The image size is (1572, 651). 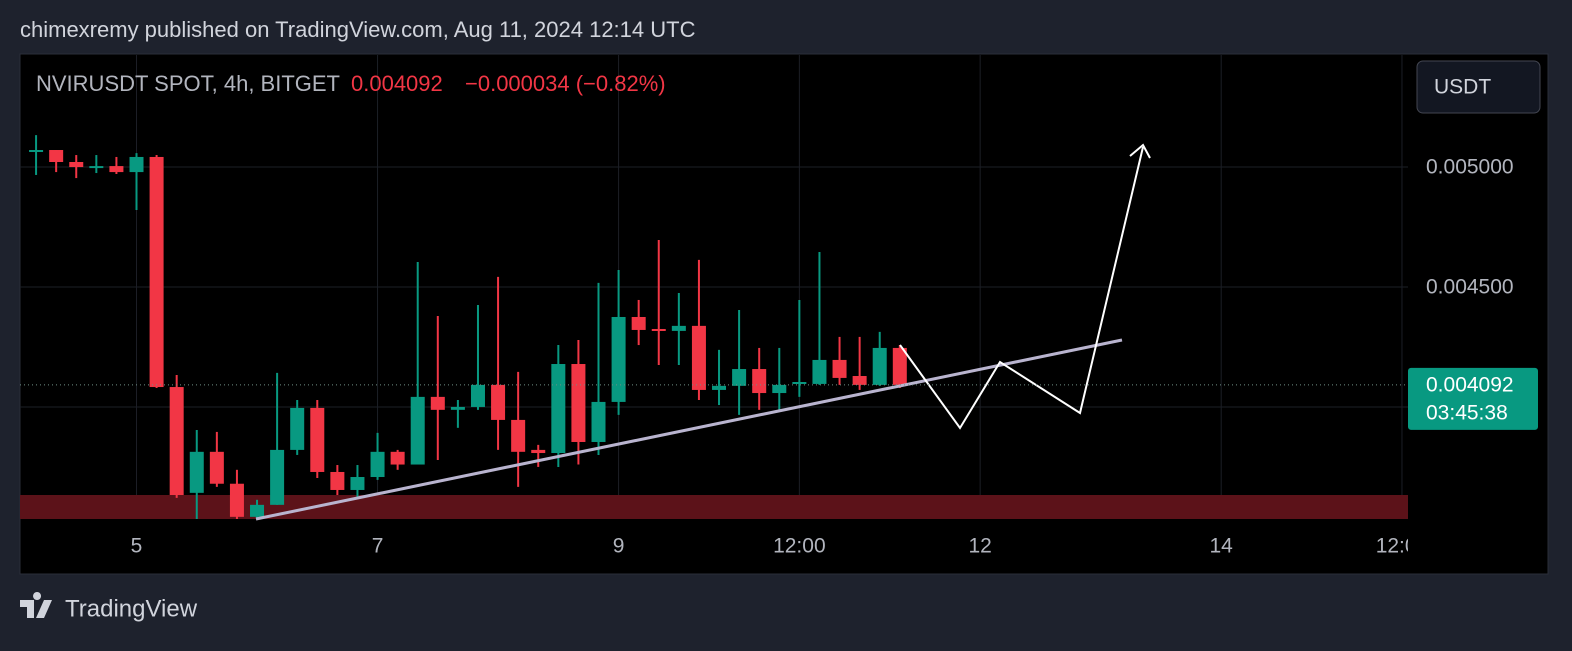 What do you see at coordinates (1462, 87) in the screenshot?
I see `currency: USDT` at bounding box center [1462, 87].